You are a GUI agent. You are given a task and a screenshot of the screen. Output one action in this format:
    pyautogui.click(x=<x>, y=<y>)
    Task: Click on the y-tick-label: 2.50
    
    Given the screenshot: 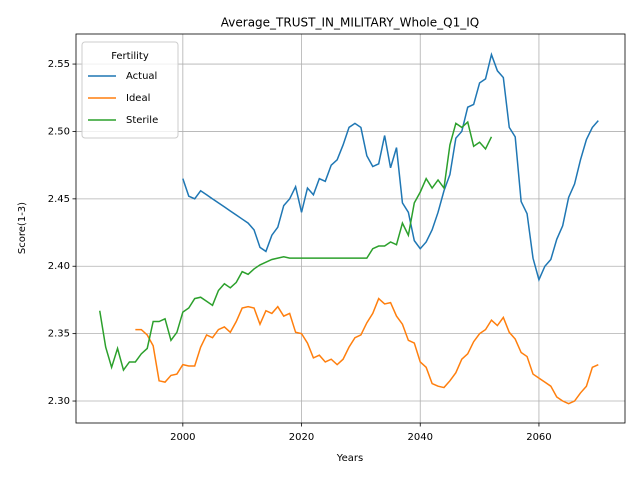 What is the action you would take?
    pyautogui.click(x=59, y=131)
    